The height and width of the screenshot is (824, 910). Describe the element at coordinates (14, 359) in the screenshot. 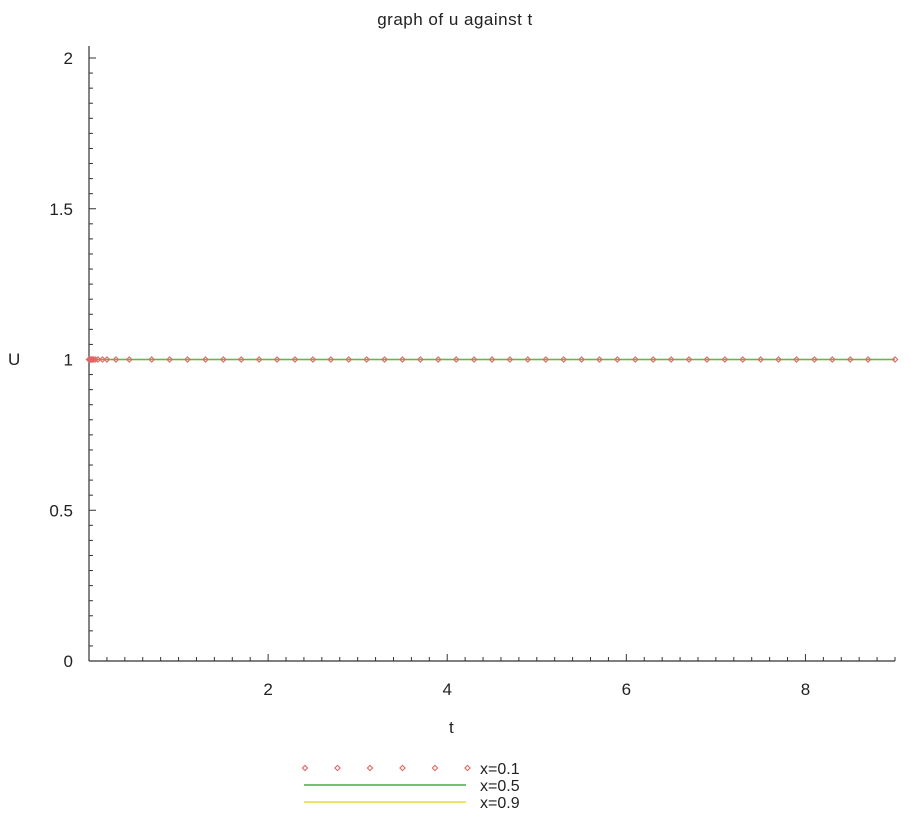

I see `y-axis-label: U` at that location.